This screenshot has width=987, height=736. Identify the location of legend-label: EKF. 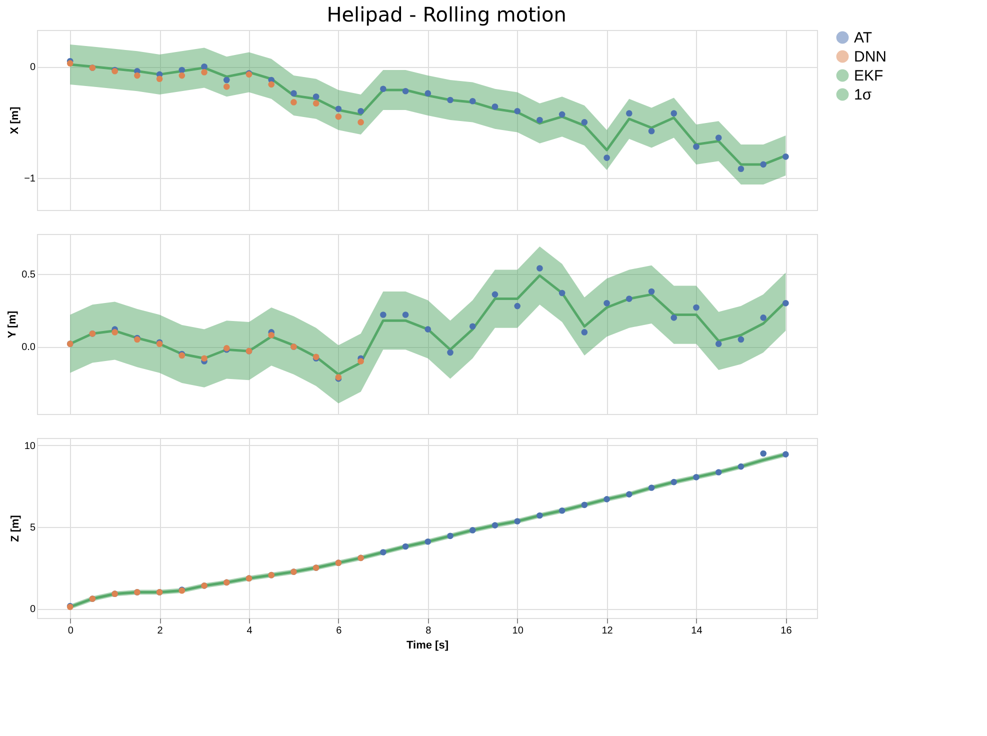
(869, 76).